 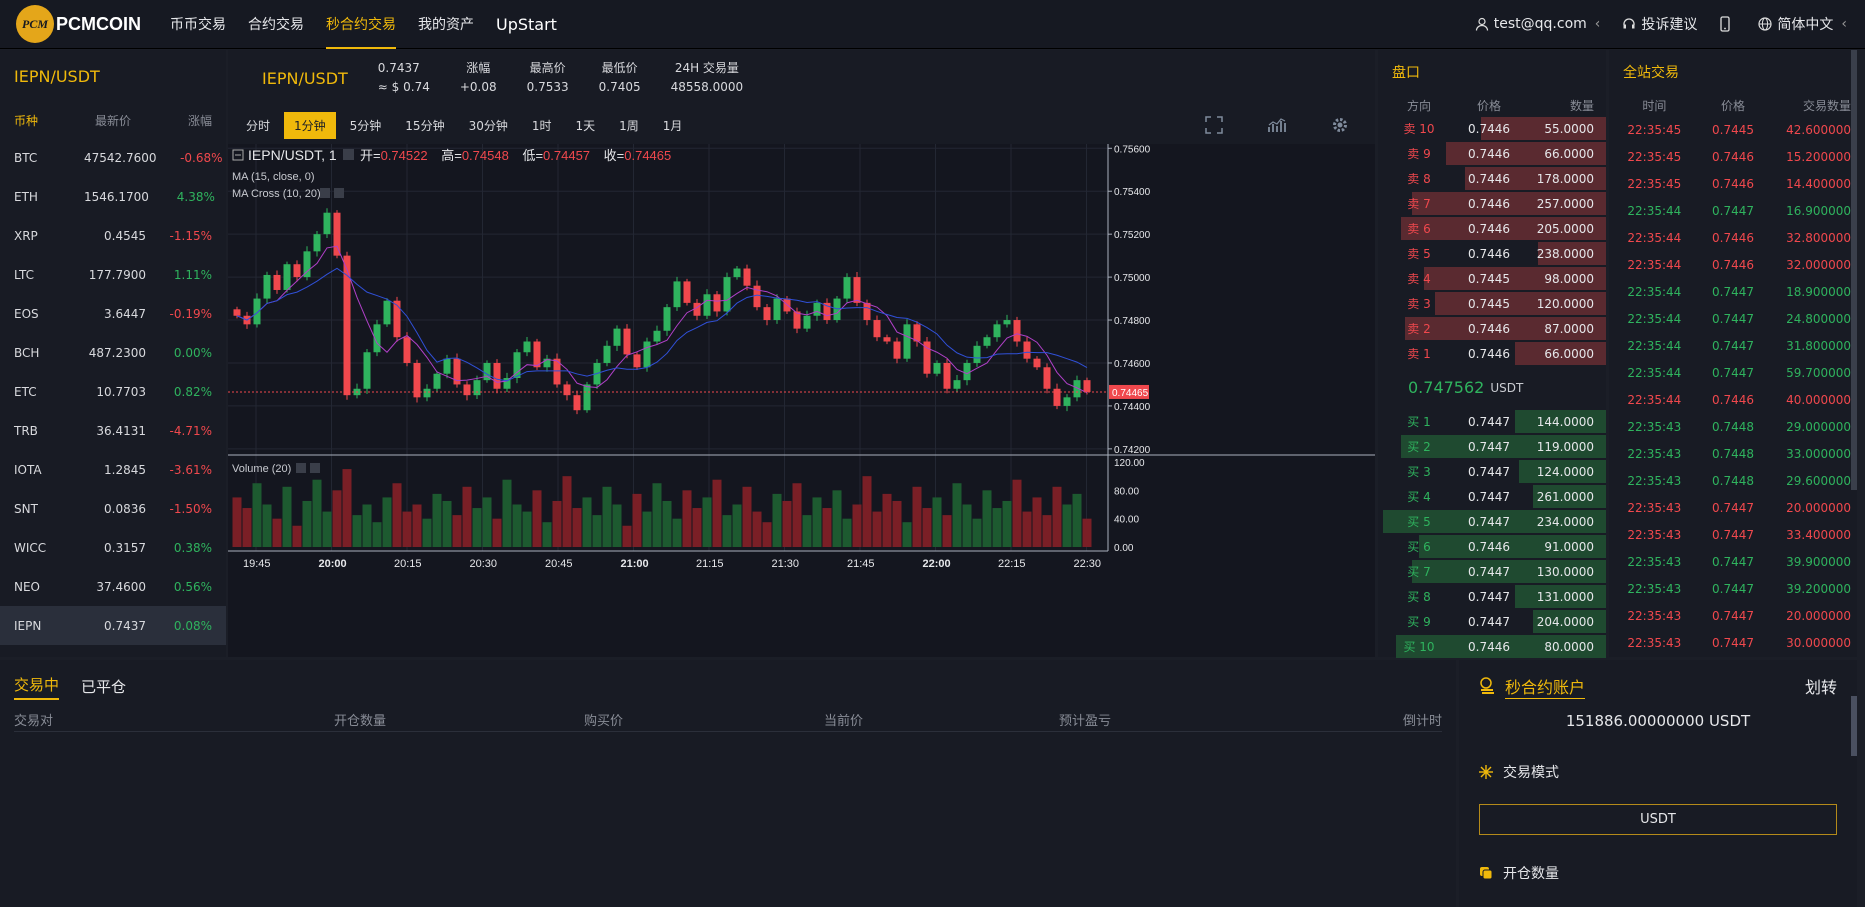 I want to click on tf-1mo: 1月, so click(x=672, y=125).